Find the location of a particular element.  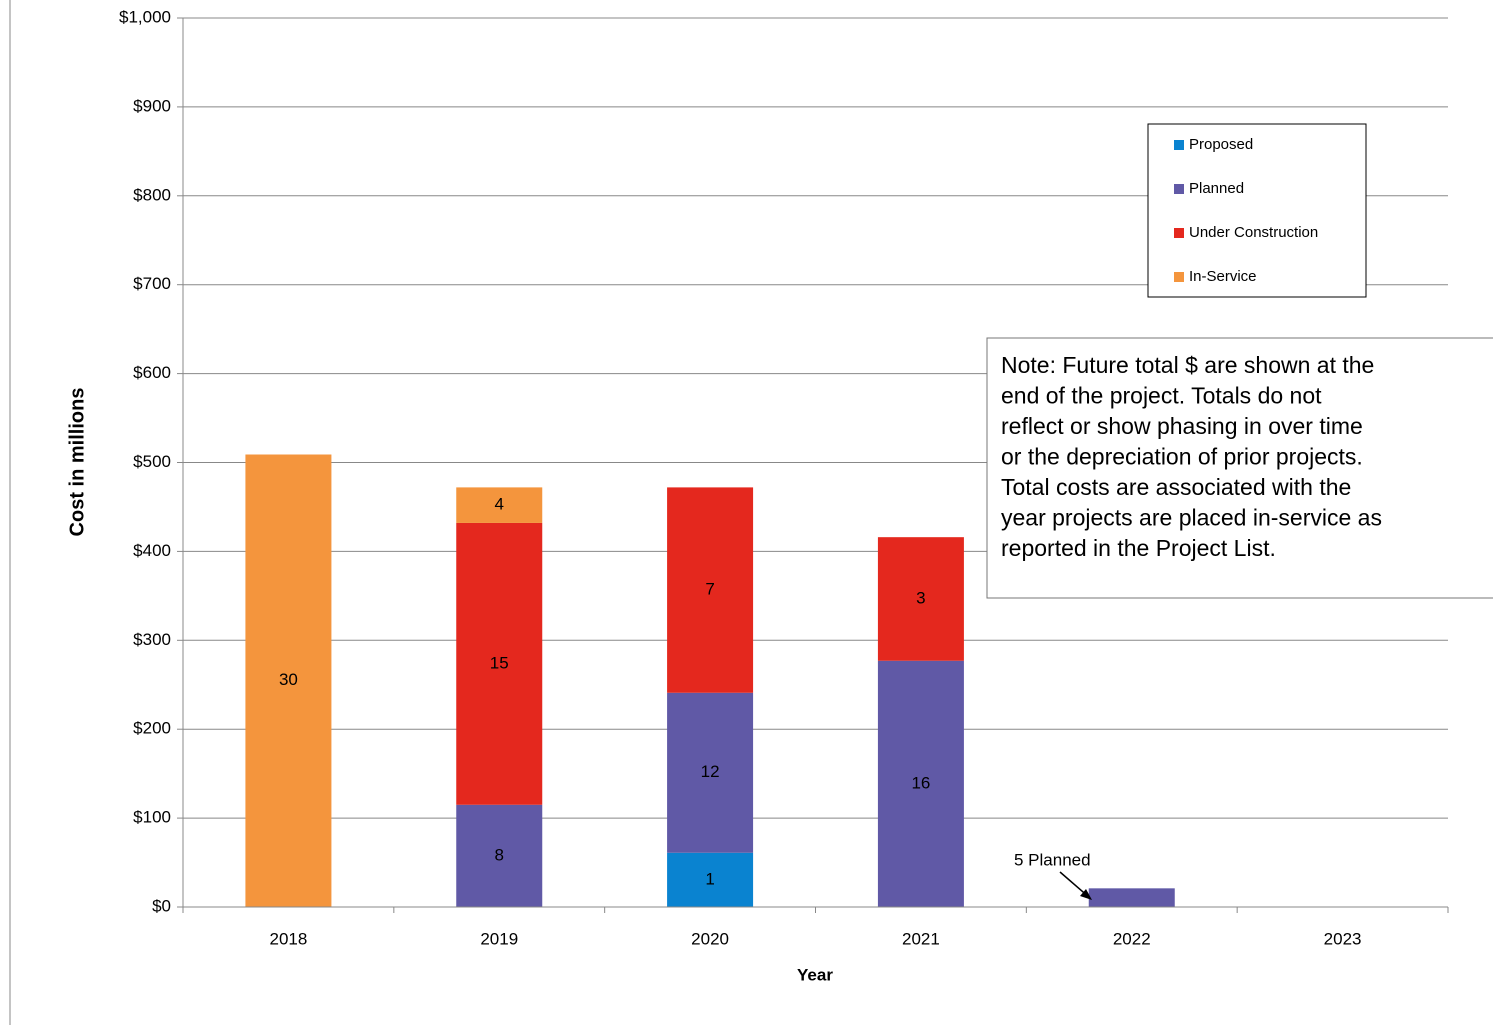

legend-label: Under Construction is located at coordinates (1253, 232).